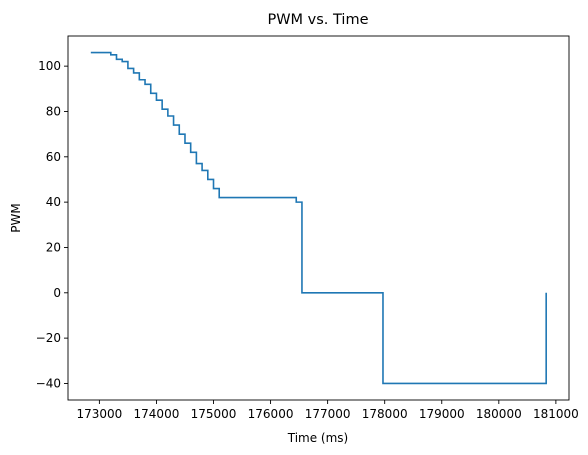  What do you see at coordinates (214, 414) in the screenshot?
I see `x-tick-label: 175000` at bounding box center [214, 414].